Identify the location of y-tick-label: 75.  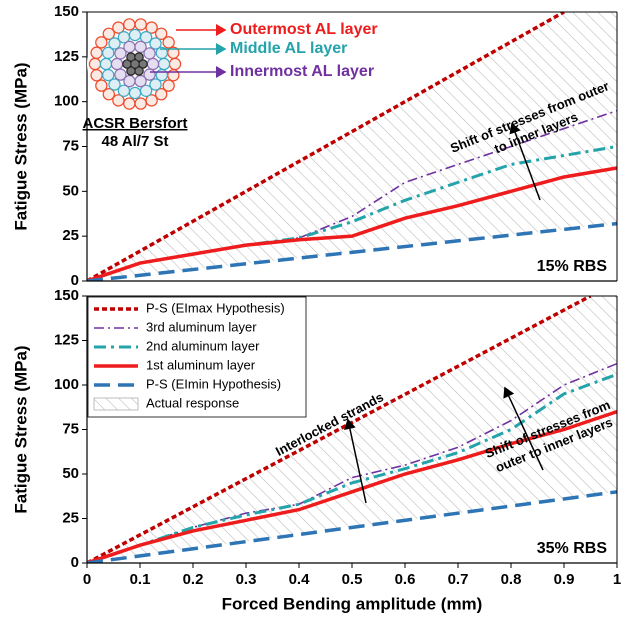
(70, 428).